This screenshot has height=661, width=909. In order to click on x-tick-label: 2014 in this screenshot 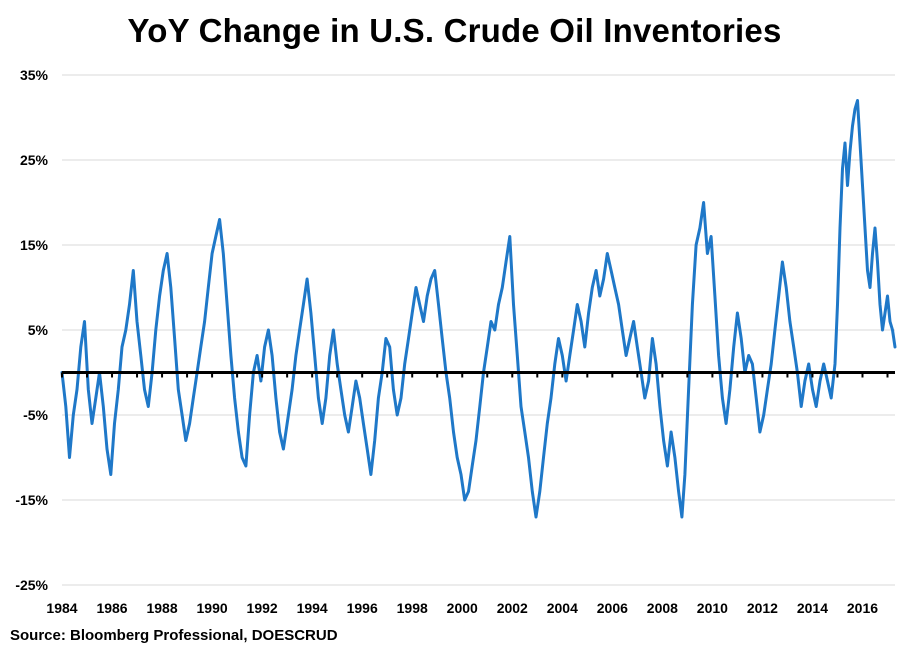, I will do `click(812, 608)`.